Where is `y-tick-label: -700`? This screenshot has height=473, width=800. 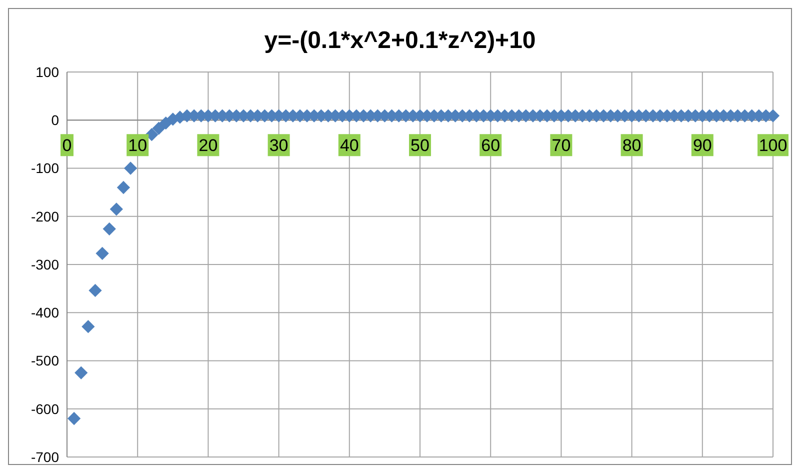
y-tick-label: -700 is located at coordinates (45, 456).